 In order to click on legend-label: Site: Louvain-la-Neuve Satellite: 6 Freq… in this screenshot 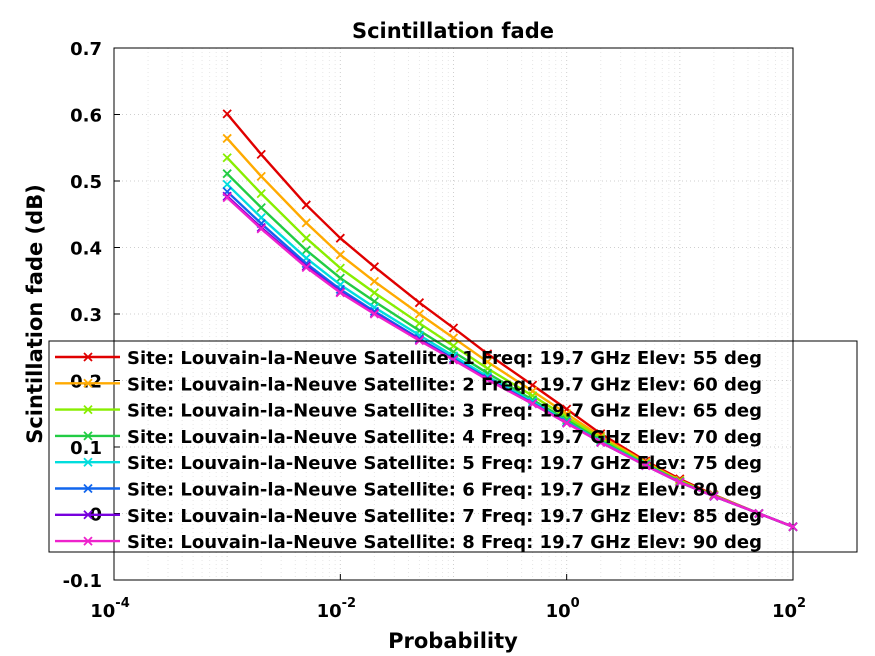, I will do `click(444, 490)`.